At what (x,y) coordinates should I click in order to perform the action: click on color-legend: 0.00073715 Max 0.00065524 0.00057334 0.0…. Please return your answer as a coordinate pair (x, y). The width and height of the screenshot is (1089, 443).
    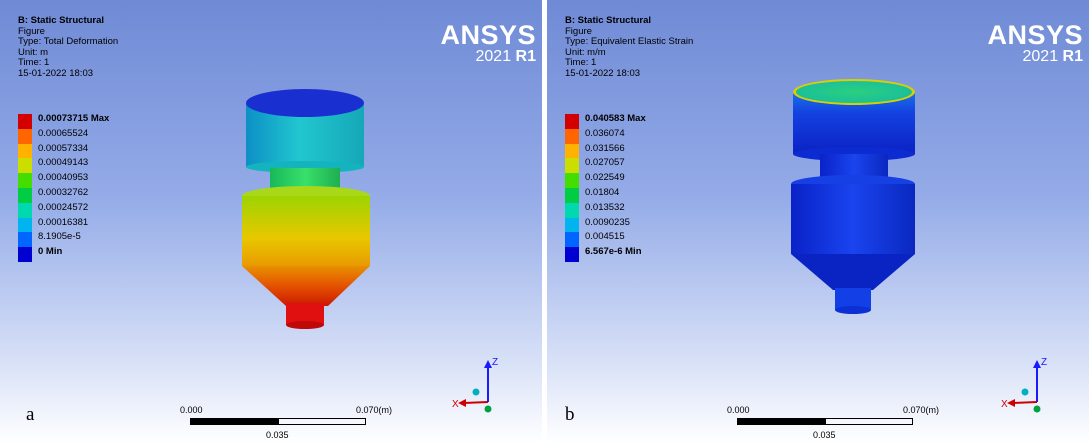
    Looking at the image, I should click on (98, 188).